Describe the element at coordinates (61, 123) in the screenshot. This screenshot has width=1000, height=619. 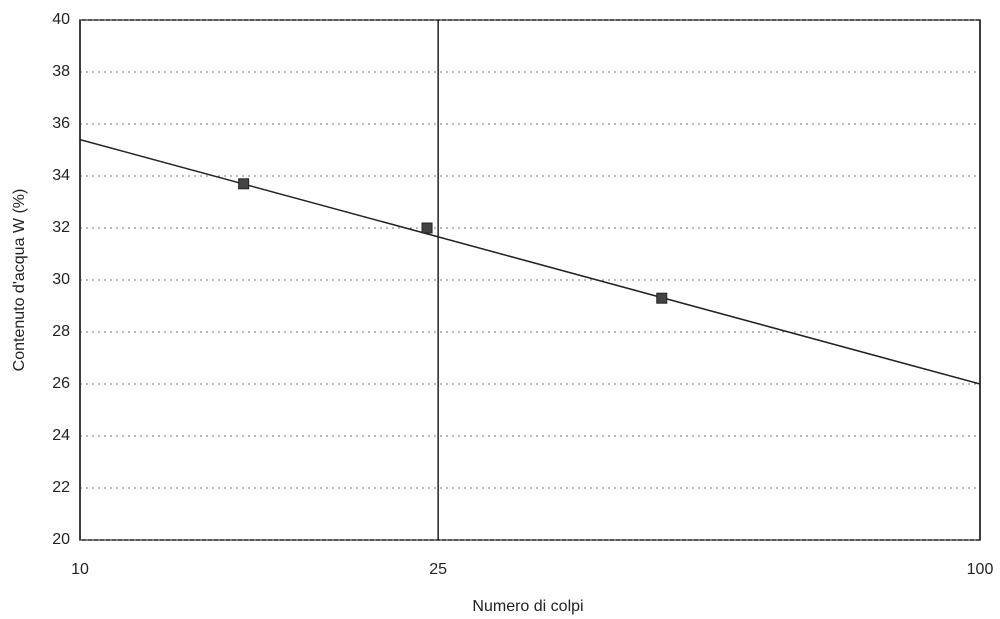
I see `y-tick-label: 36` at that location.